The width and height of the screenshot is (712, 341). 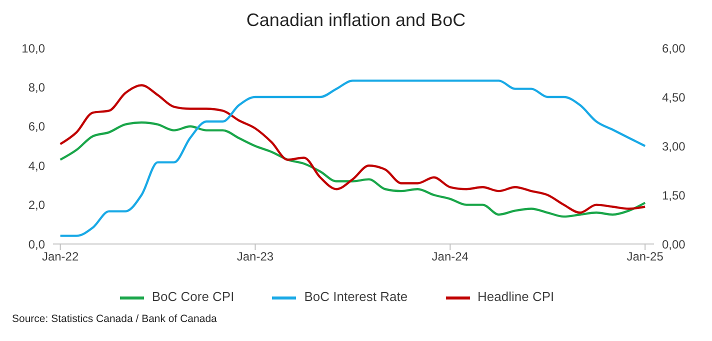 What do you see at coordinates (645, 257) in the screenshot?
I see `x-tick-label: Jan-25` at bounding box center [645, 257].